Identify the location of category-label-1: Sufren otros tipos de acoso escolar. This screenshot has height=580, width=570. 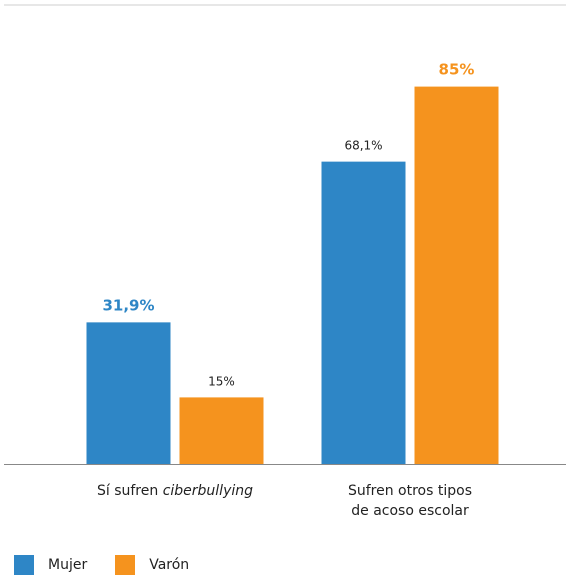
(410, 501).